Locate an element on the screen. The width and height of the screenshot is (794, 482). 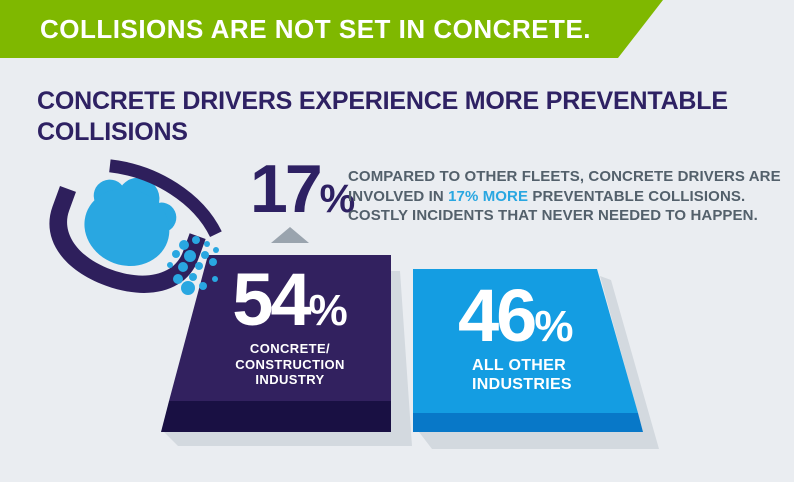
callout-number: 17 is located at coordinates (286, 189).